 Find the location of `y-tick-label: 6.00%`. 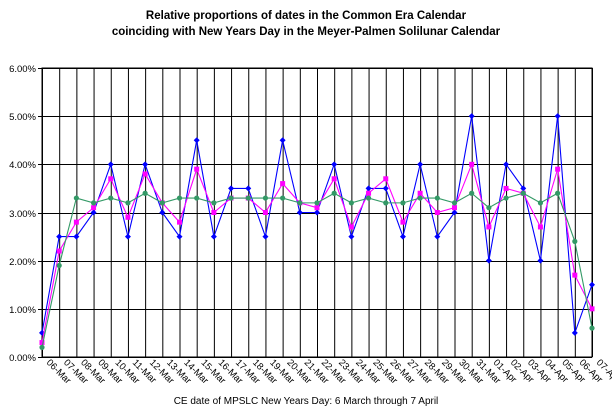

y-tick-label: 6.00% is located at coordinates (22, 69).